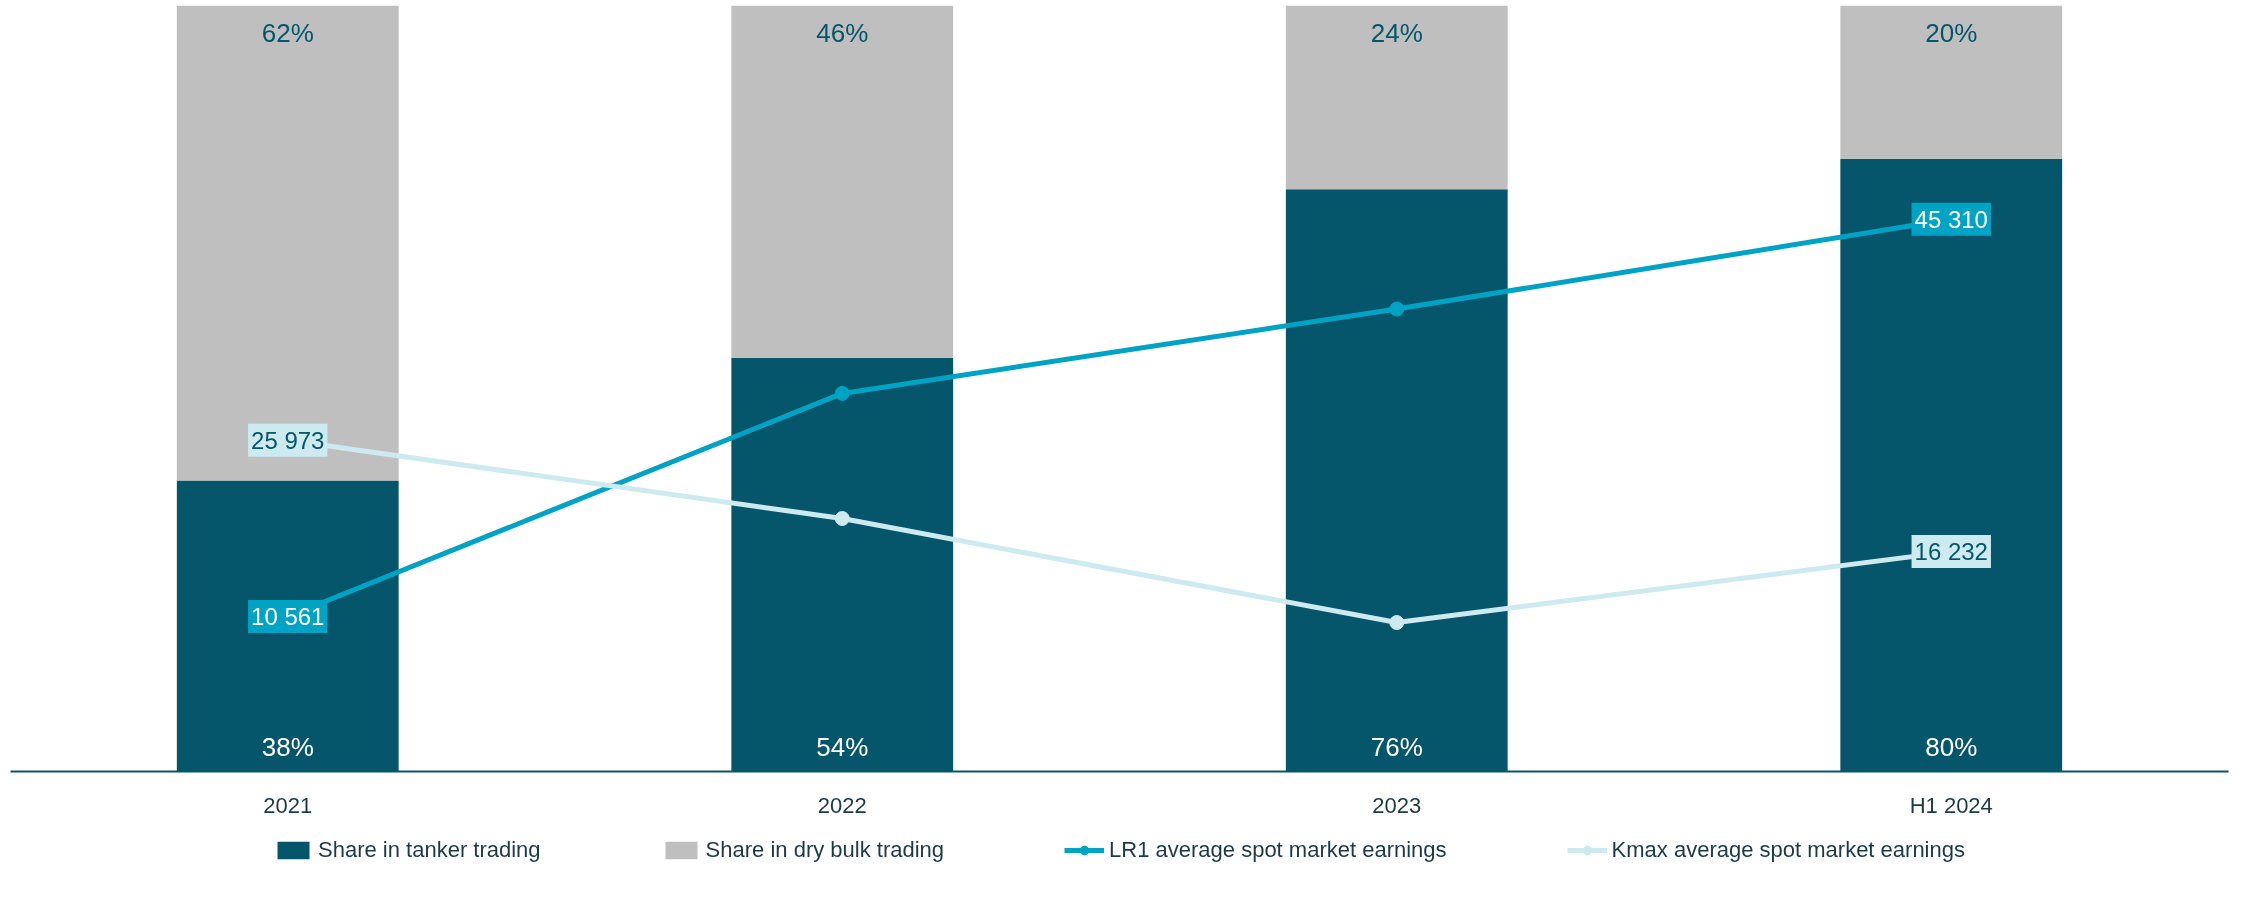  I want to click on data-label: 46%, so click(842, 32).